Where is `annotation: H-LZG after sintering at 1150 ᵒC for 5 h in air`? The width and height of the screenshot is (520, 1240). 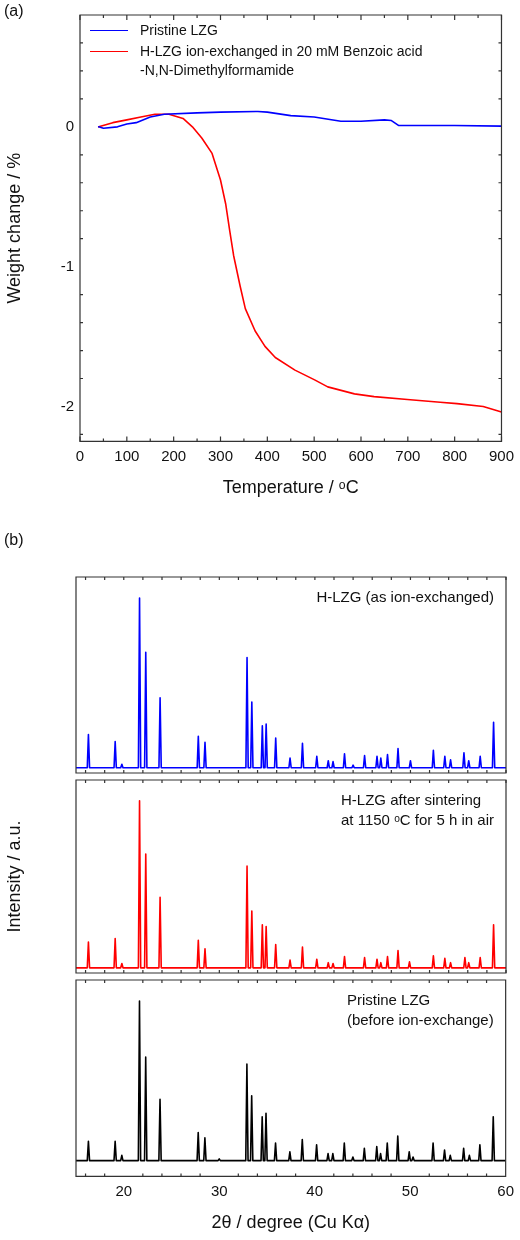 annotation: H-LZG after sintering at 1150 ᵒC for 5 h in air is located at coordinates (417, 810).